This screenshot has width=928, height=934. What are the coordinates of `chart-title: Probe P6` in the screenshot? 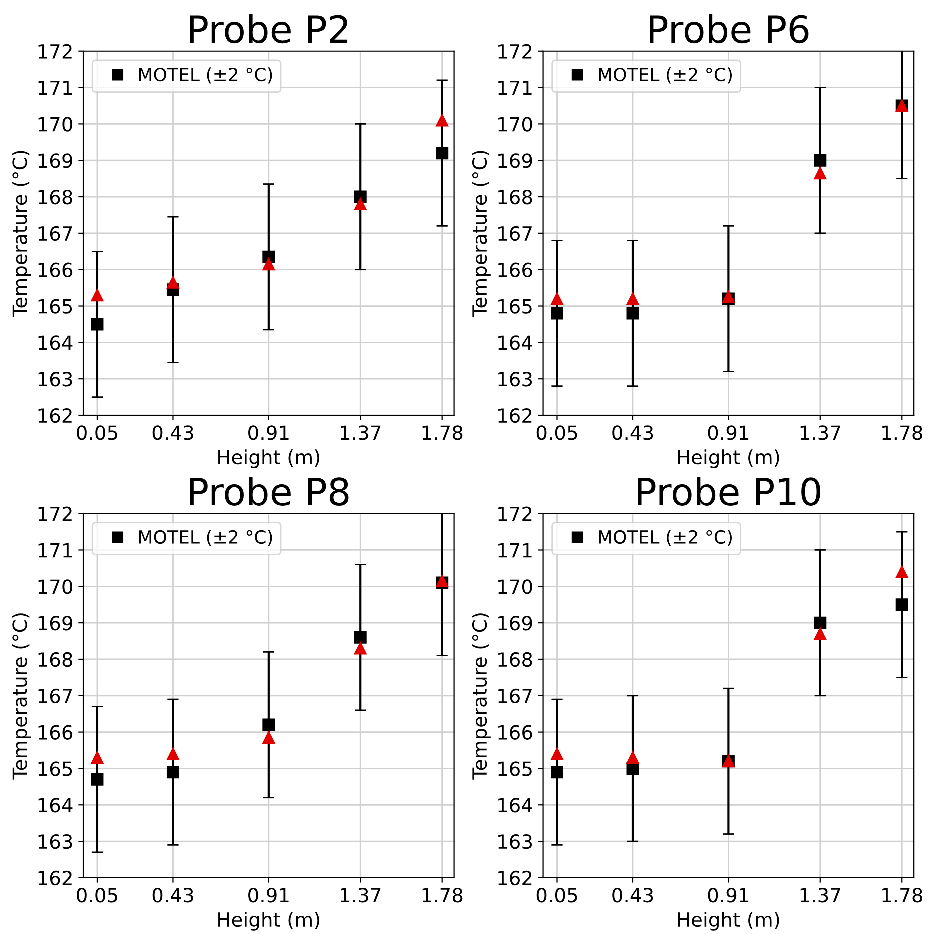 It's located at (729, 29).